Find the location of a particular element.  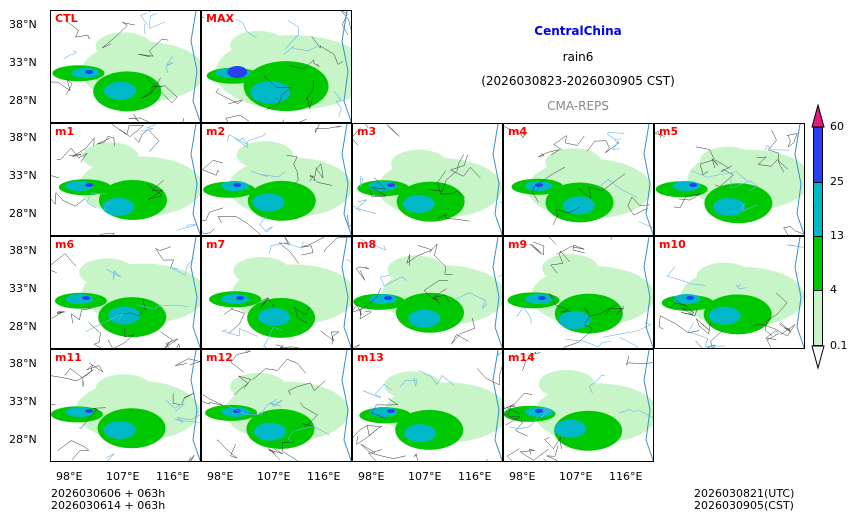

panel-label: CTL is located at coordinates (66, 18).